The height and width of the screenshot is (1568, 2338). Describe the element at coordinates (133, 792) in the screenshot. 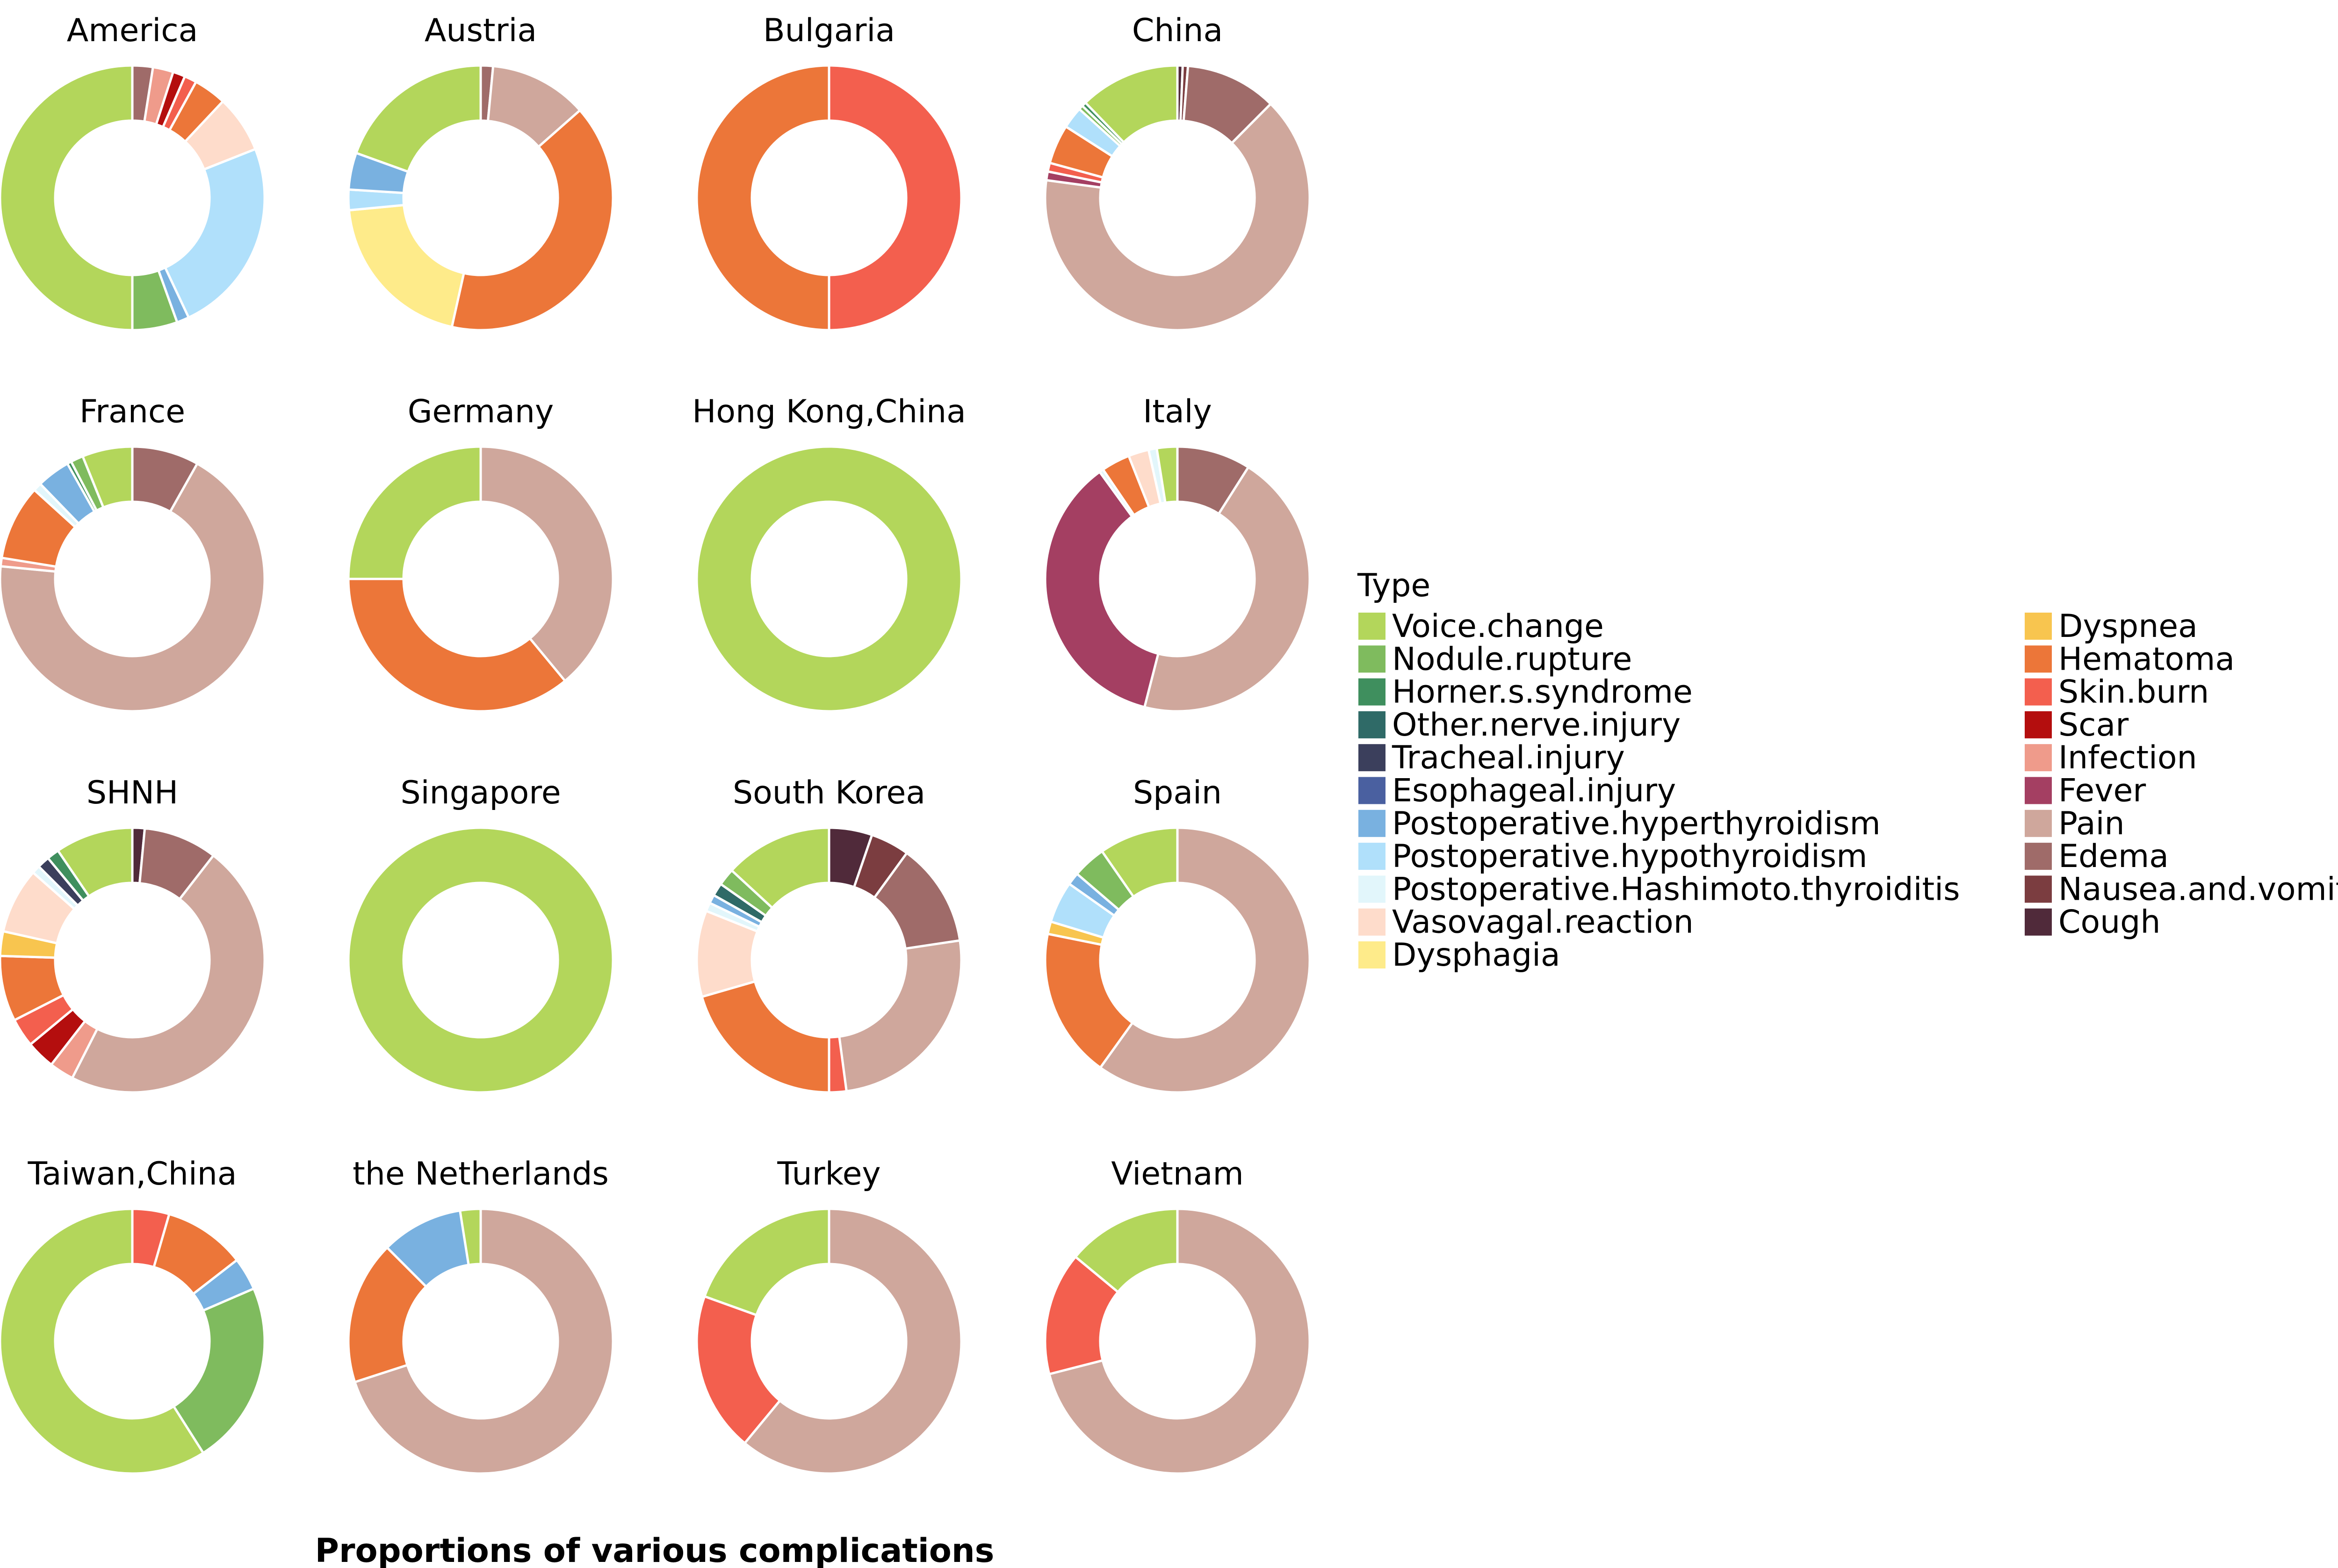

I see `donut-title: SHNH` at that location.